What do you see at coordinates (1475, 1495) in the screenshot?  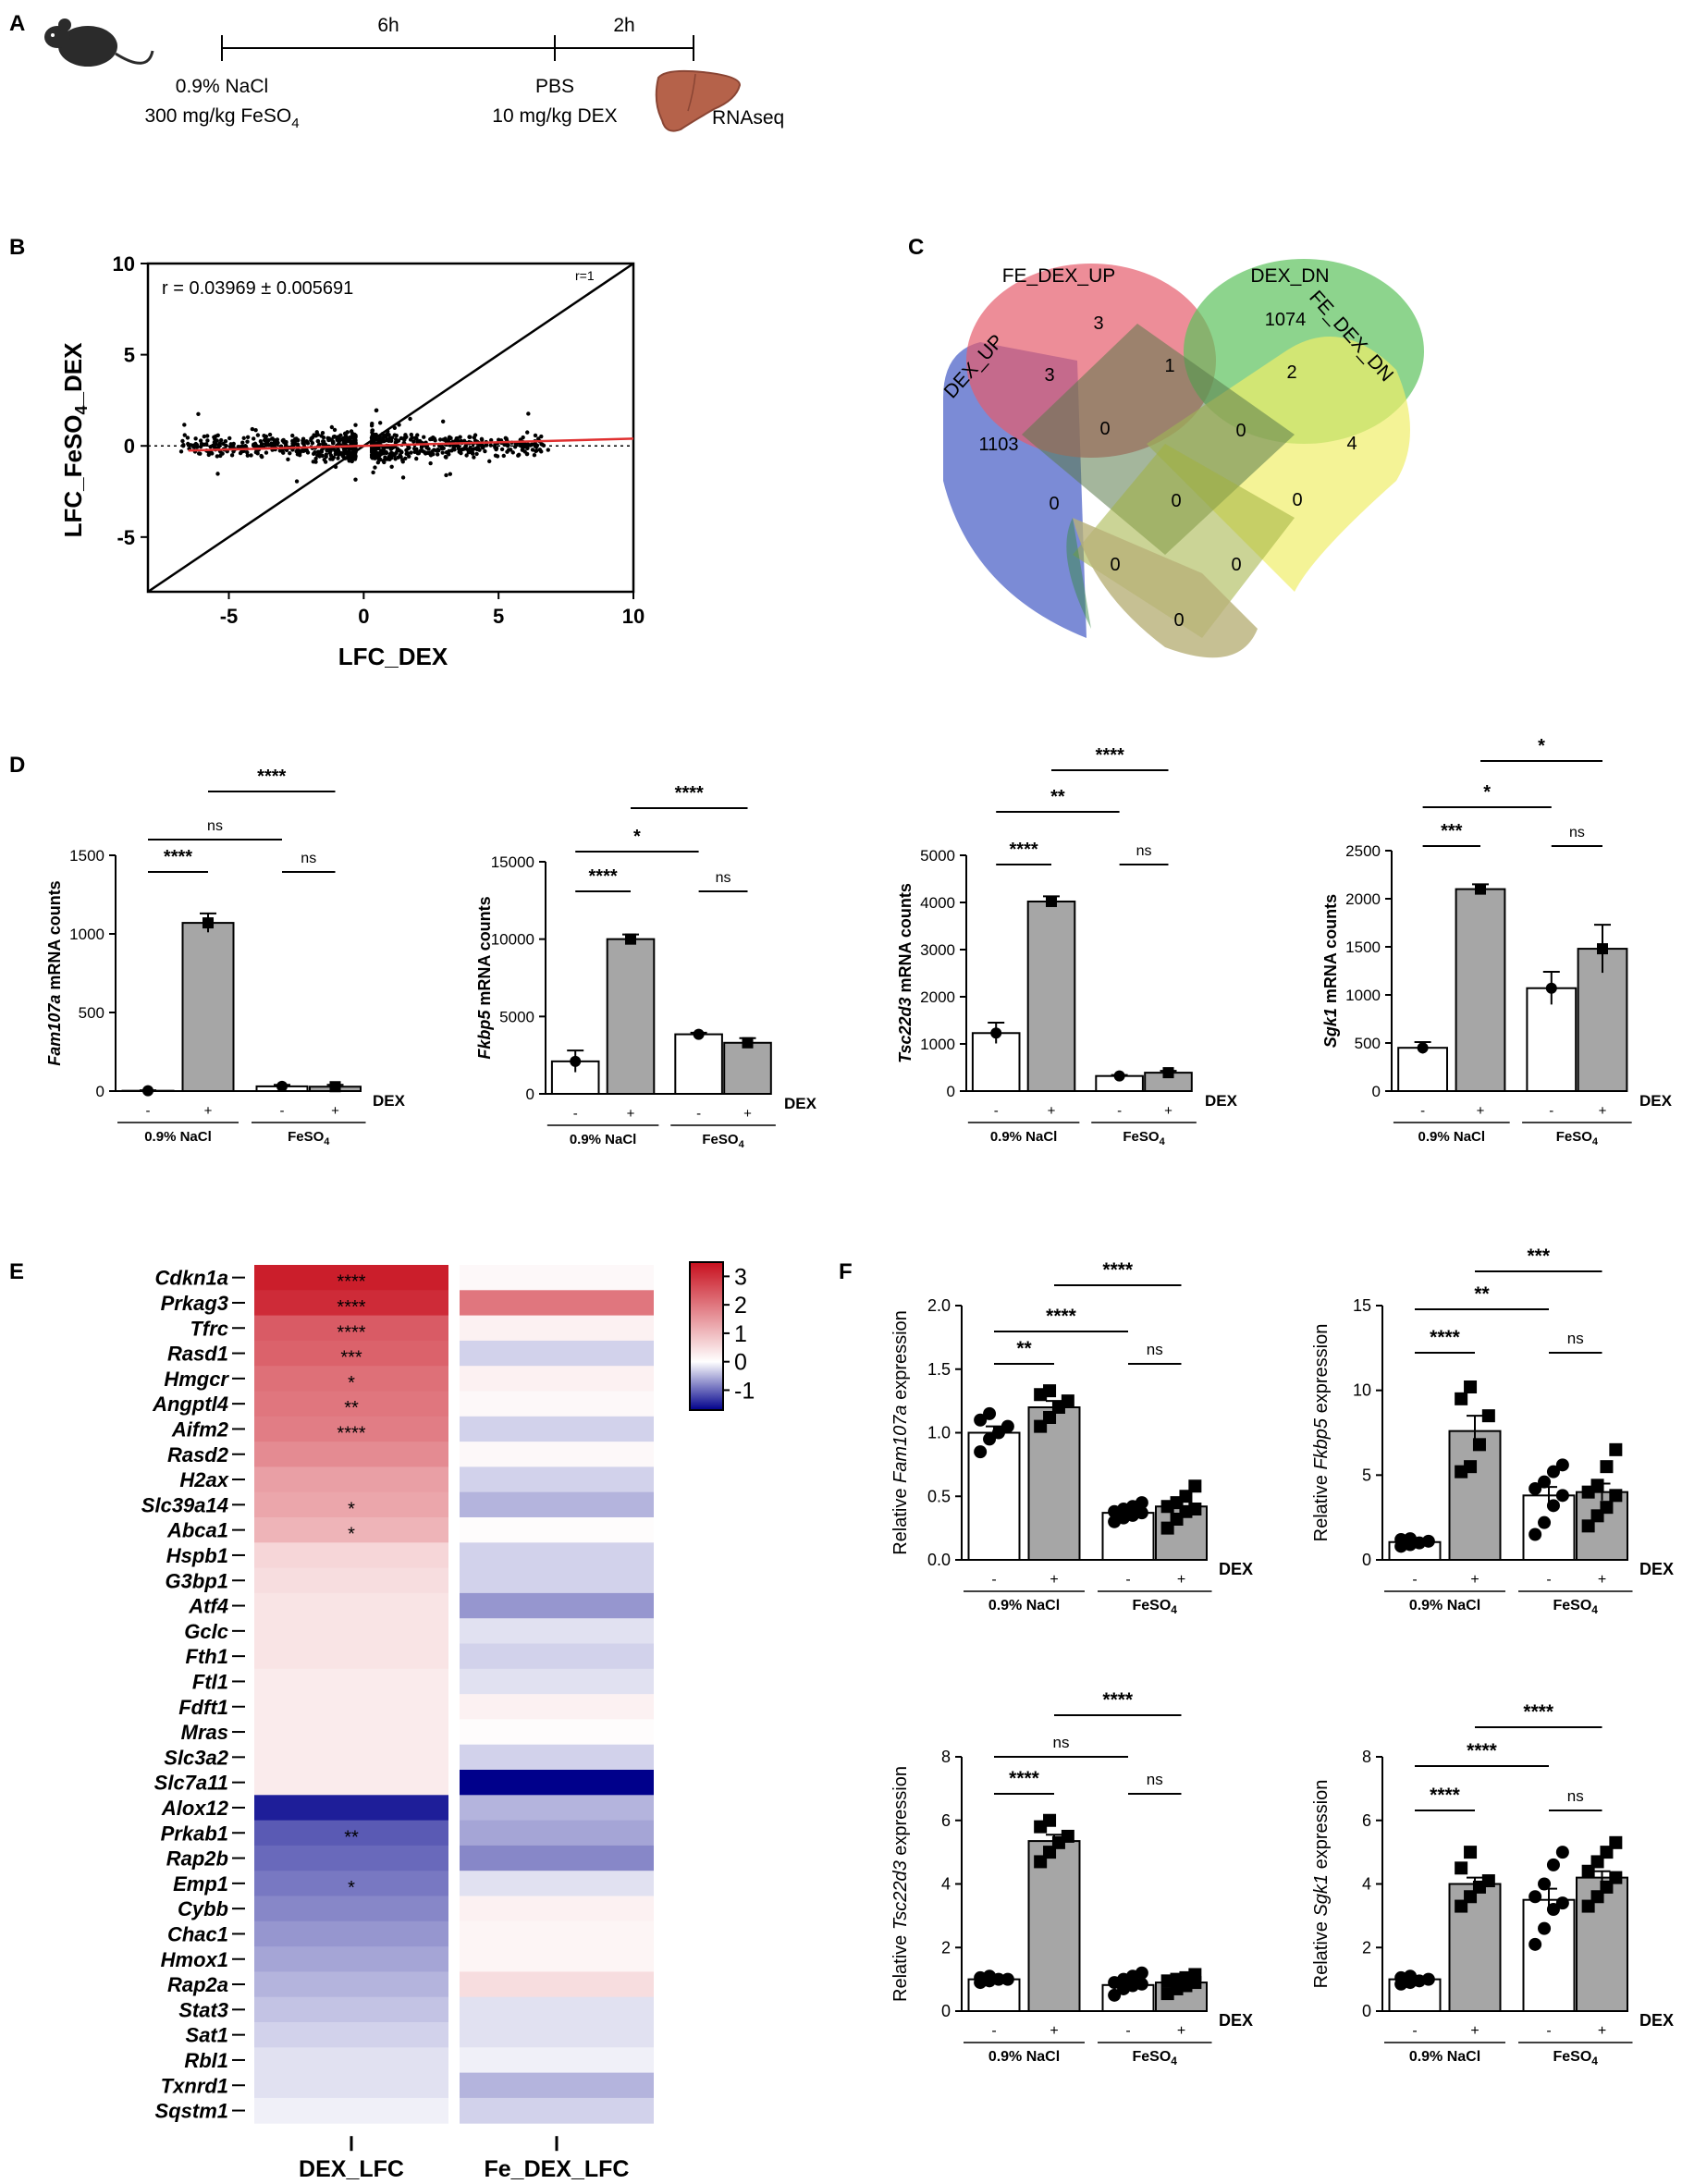 I see `bar` at bounding box center [1475, 1495].